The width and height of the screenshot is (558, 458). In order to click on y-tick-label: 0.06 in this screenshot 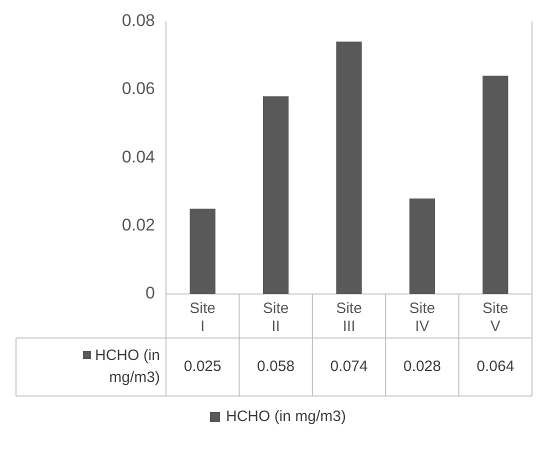, I will do `click(138, 88)`.